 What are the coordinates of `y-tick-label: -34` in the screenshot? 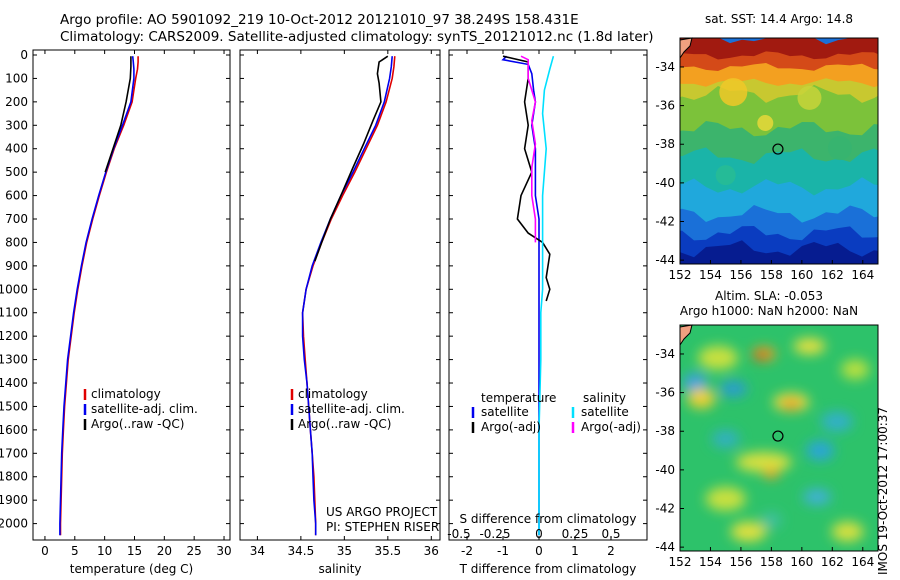 It's located at (665, 67).